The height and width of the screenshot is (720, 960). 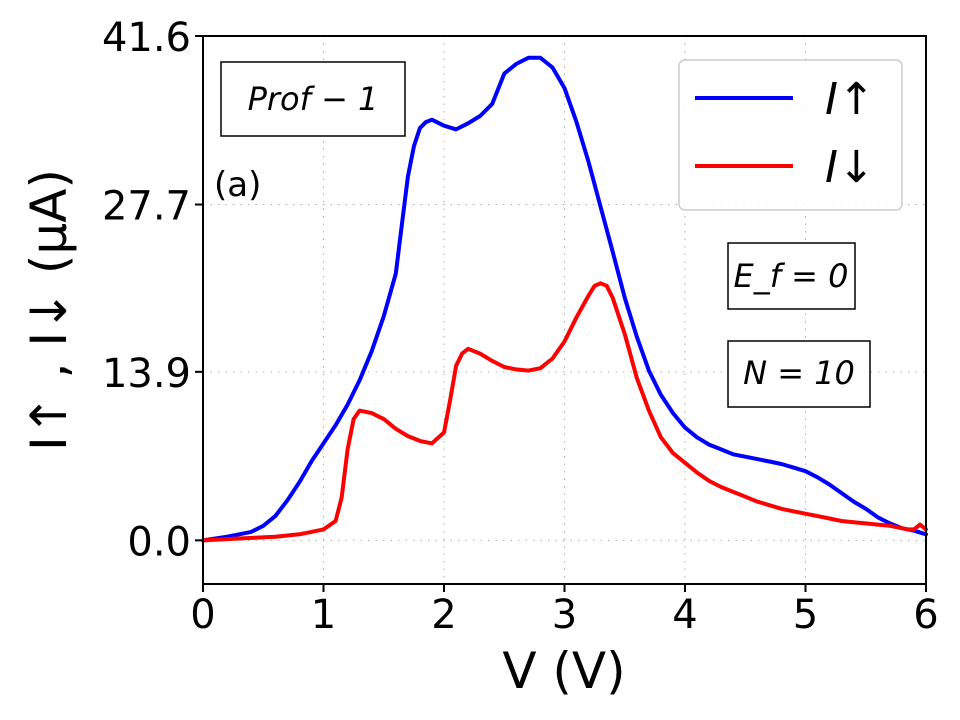 I want to click on profile-label: Prof − 1, so click(x=313, y=99).